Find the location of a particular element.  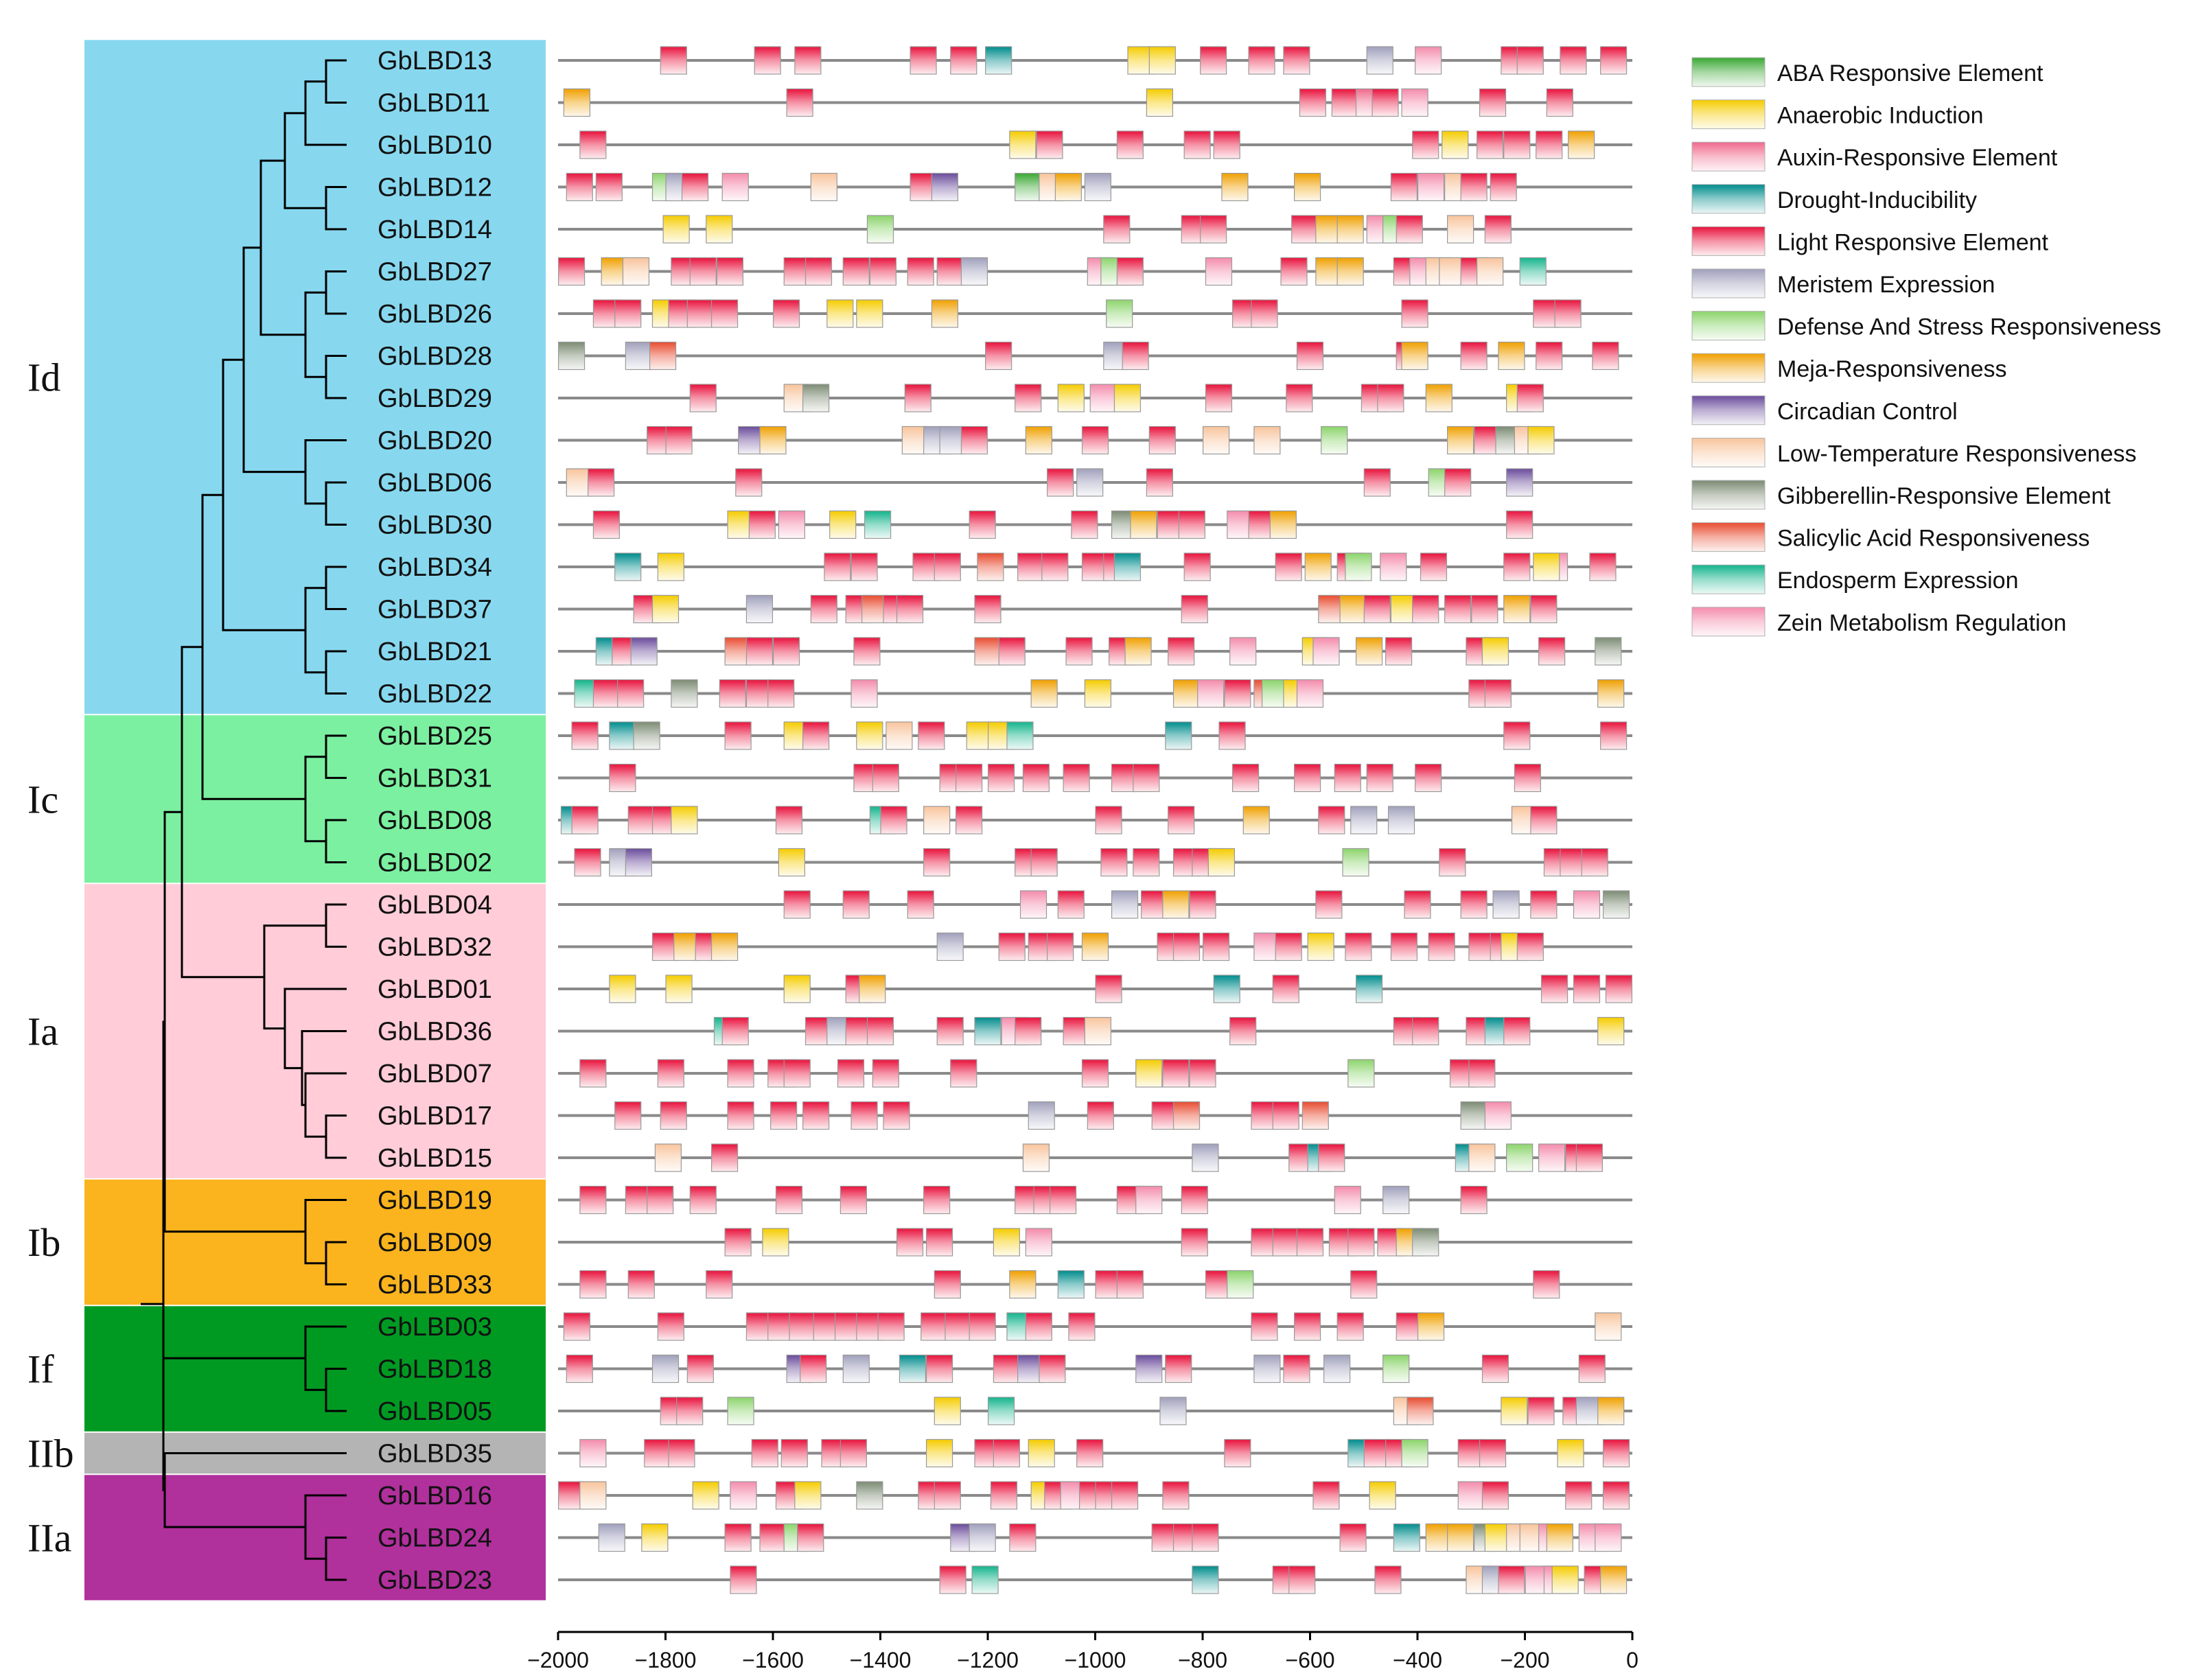

legend-label-def: Defense And Stress Responsiveness is located at coordinates (1969, 327).